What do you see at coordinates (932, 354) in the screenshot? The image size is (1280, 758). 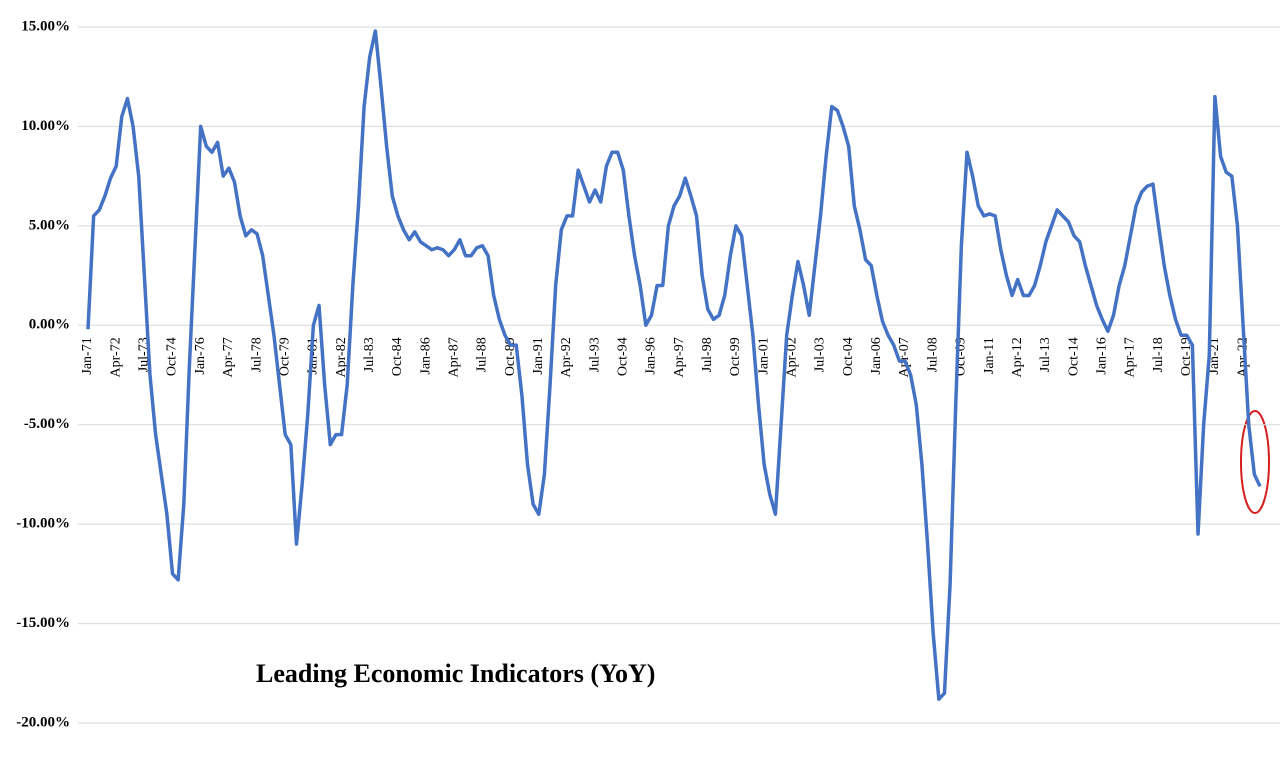 I see `x-tick-label: Jul-08` at bounding box center [932, 354].